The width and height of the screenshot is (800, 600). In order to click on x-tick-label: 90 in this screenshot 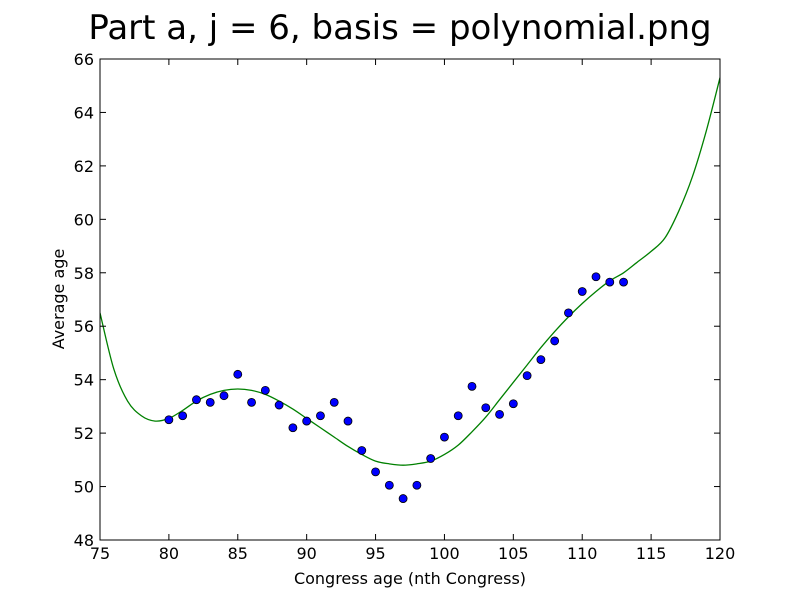, I will do `click(306, 553)`.